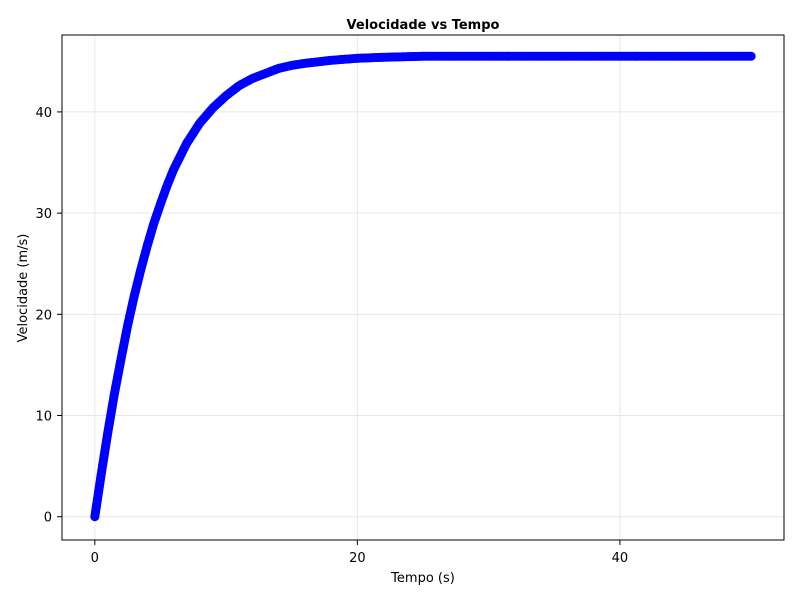 The height and width of the screenshot is (600, 800). What do you see at coordinates (423, 25) in the screenshot?
I see `chart-title: Velocidade vs Tempo` at bounding box center [423, 25].